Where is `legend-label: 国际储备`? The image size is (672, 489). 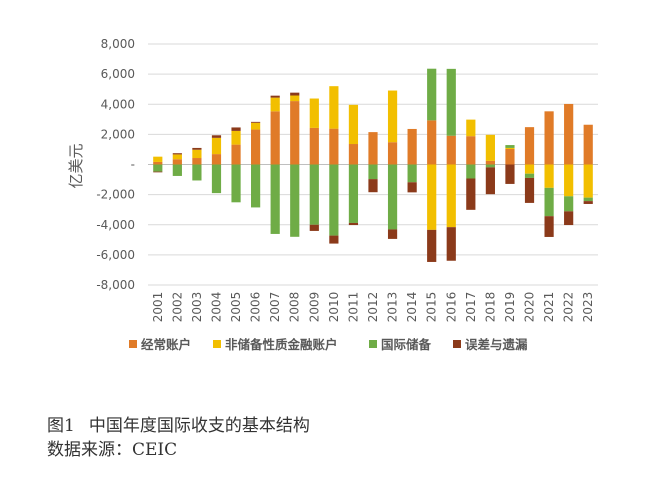
legend-label: 国际储备 is located at coordinates (406, 344).